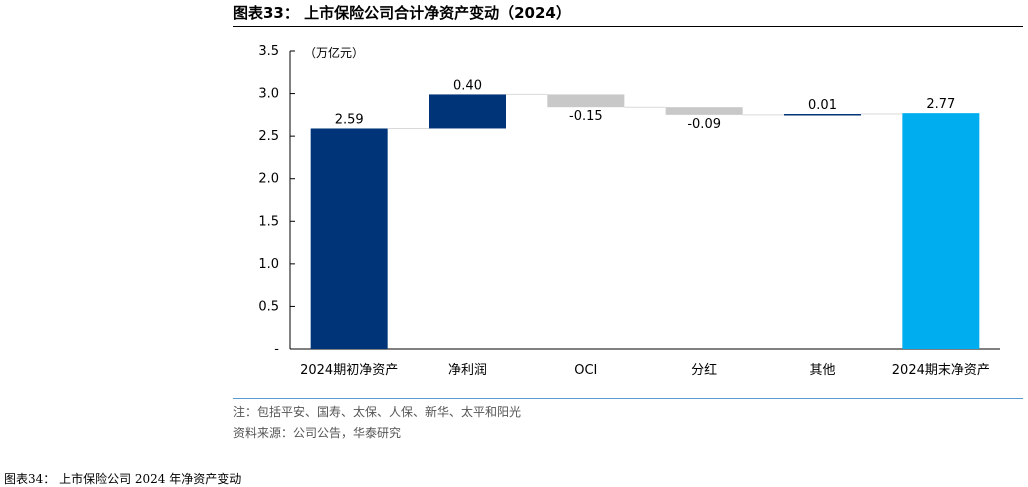  I want to click on figure-source: 资料来源：公司公告，华泰研究, so click(317, 433).